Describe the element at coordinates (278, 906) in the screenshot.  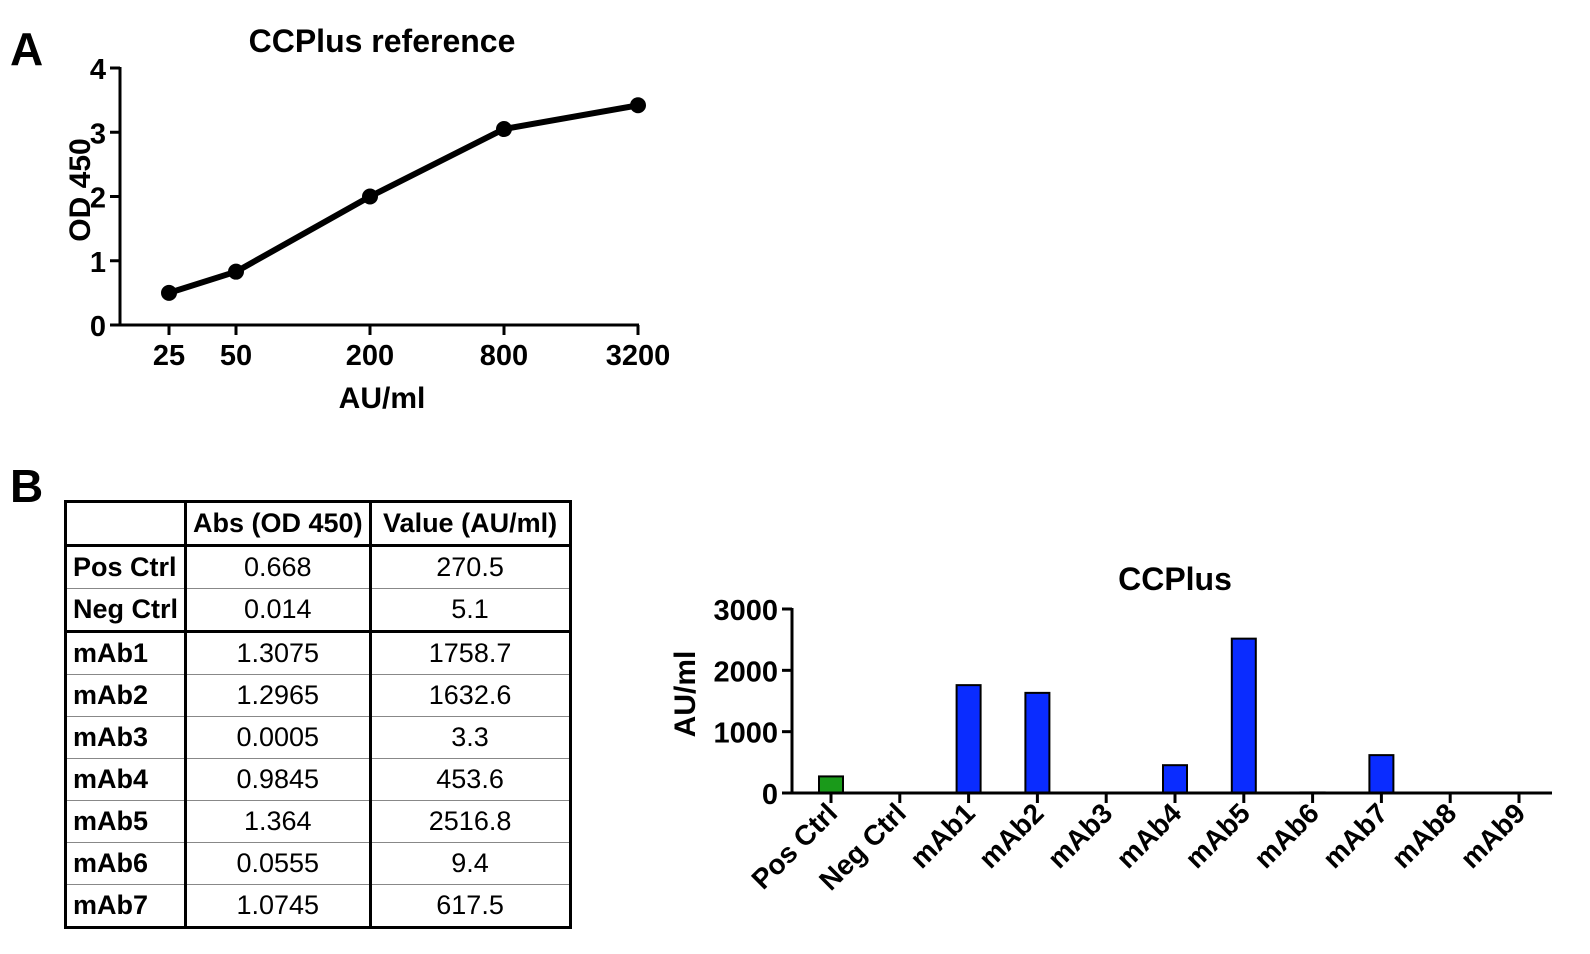
I see `table-cell-abs: 1.0745` at that location.